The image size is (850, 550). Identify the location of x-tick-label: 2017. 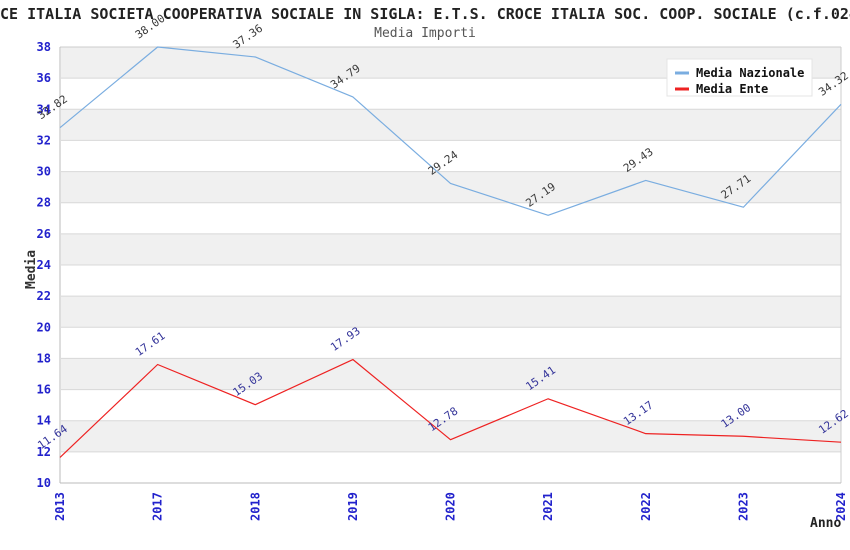
(158, 506).